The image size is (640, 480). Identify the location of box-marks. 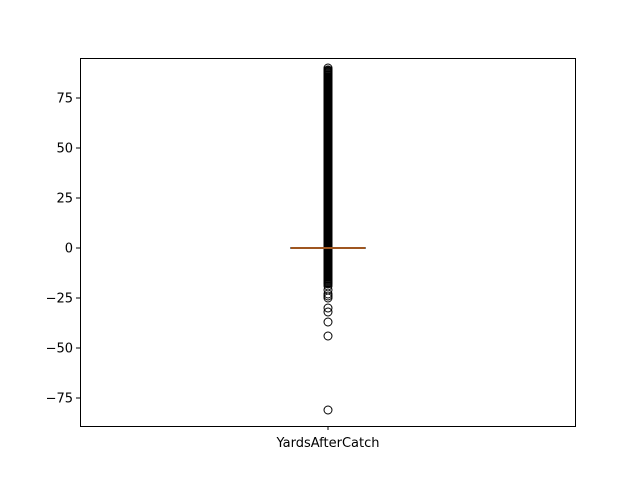
(328, 239).